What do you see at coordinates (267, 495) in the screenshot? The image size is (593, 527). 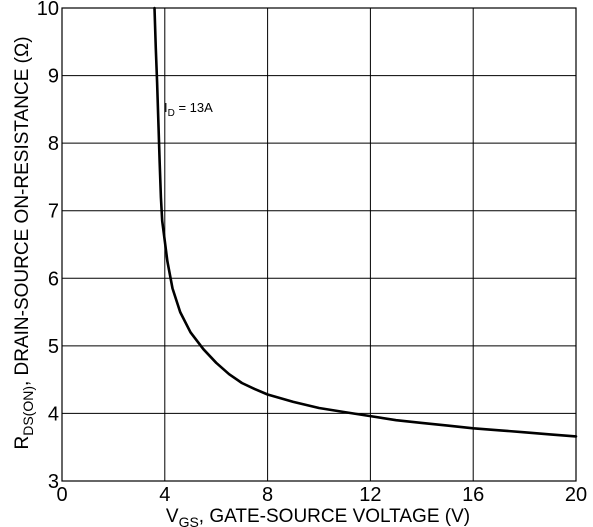 I see `x-tick-label: 8` at bounding box center [267, 495].